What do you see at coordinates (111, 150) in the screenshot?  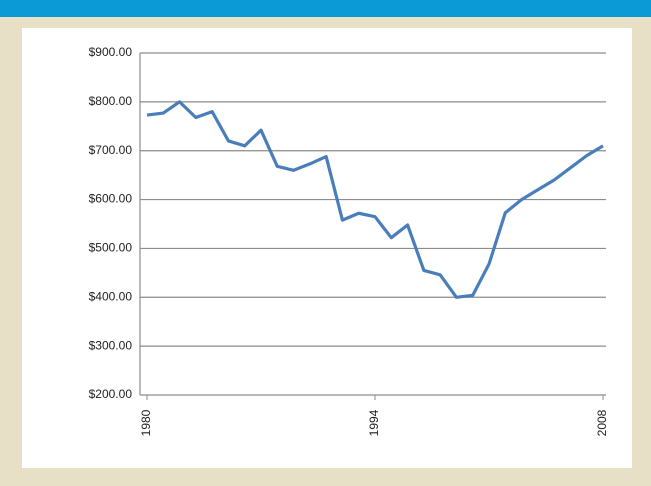 I see `y-tick-label: $700.00` at bounding box center [111, 150].